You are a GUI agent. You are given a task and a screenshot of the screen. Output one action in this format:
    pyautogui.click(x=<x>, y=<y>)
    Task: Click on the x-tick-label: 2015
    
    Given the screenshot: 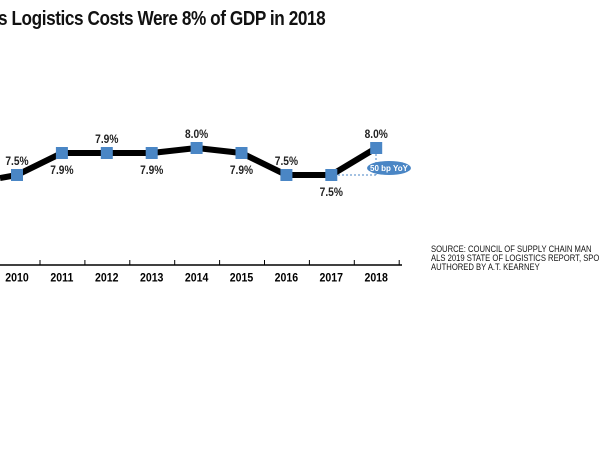 What is the action you would take?
    pyautogui.click(x=241, y=278)
    